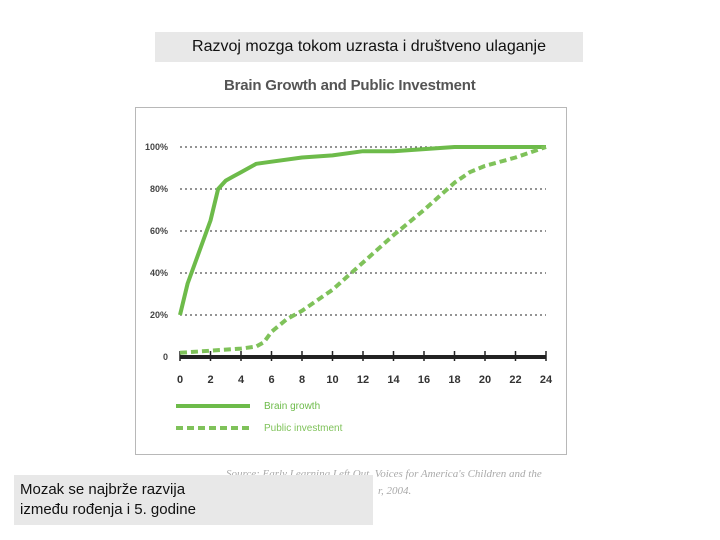 The width and height of the screenshot is (720, 540). Describe the element at coordinates (271, 380) in the screenshot. I see `x-tick-label: 6` at that location.